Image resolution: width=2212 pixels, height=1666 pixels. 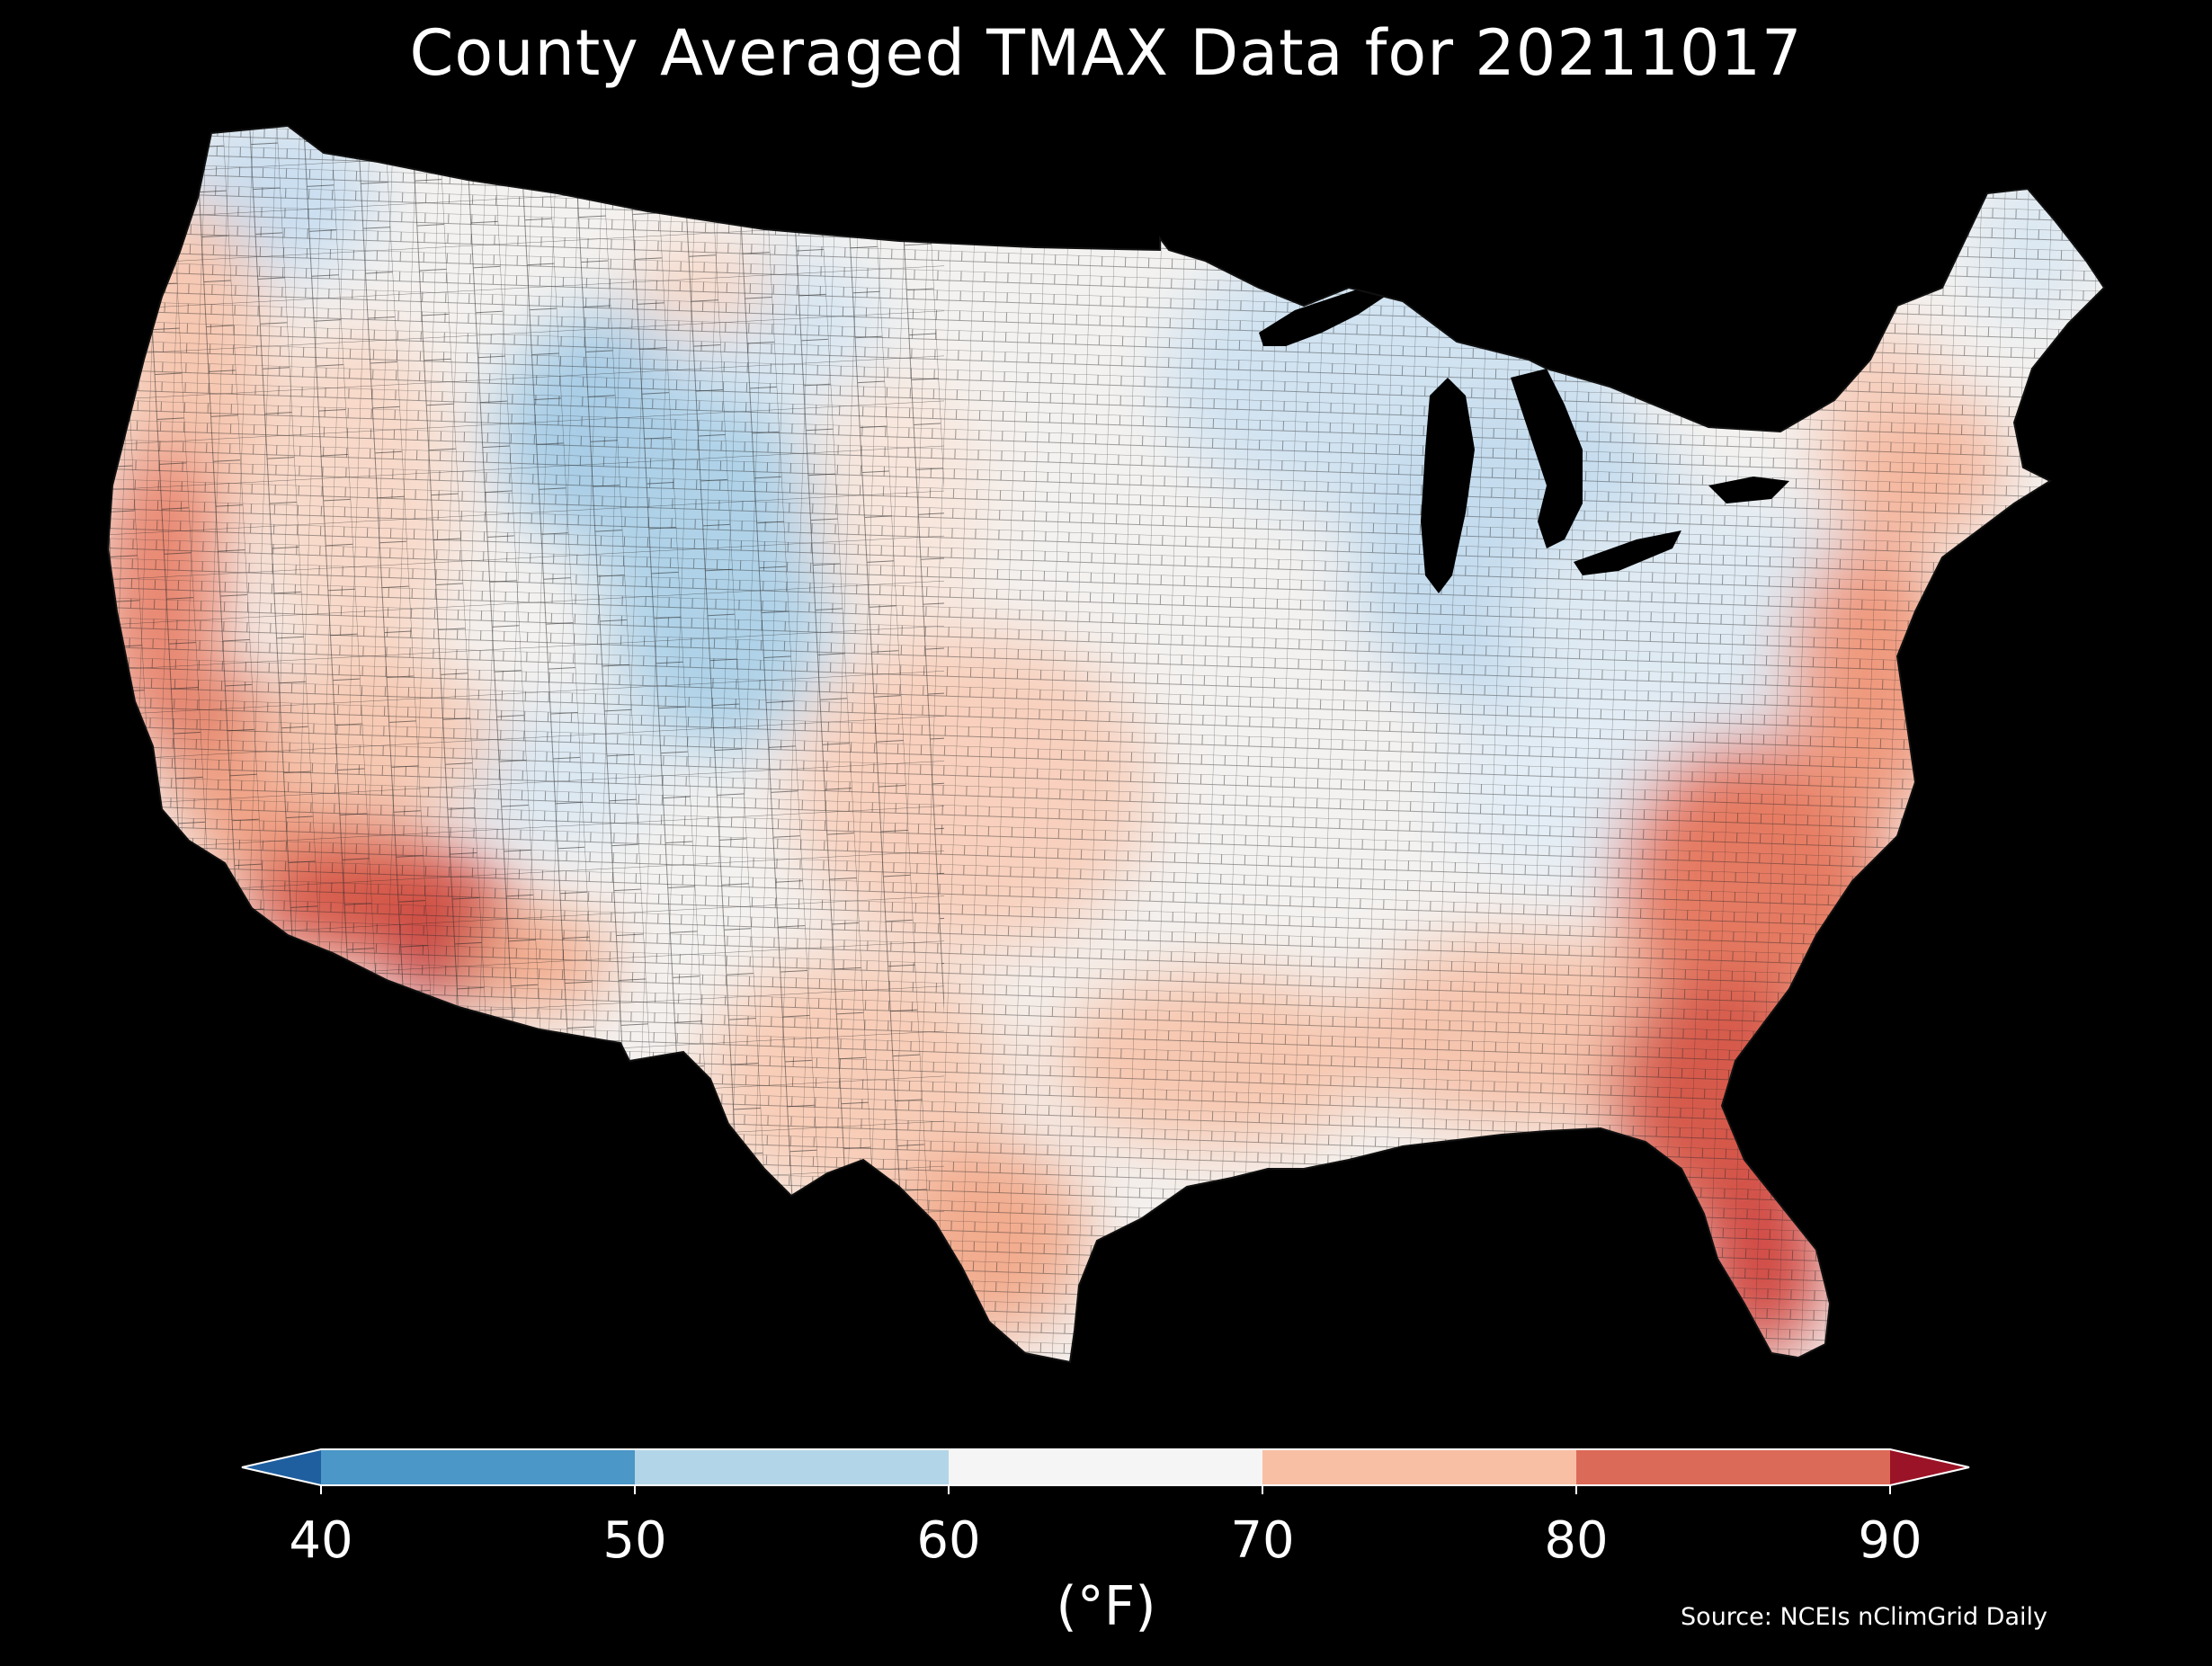 I want to click on colorbar-tick-label: 40, so click(x=320, y=1540).